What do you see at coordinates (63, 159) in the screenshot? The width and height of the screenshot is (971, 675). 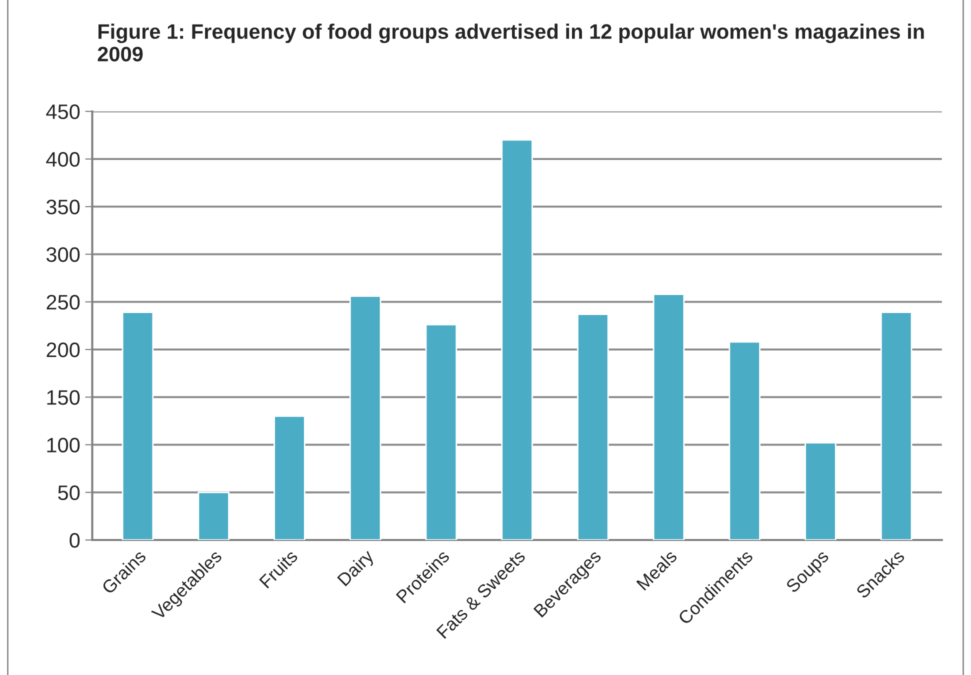 I see `y-tick-label: 400` at bounding box center [63, 159].